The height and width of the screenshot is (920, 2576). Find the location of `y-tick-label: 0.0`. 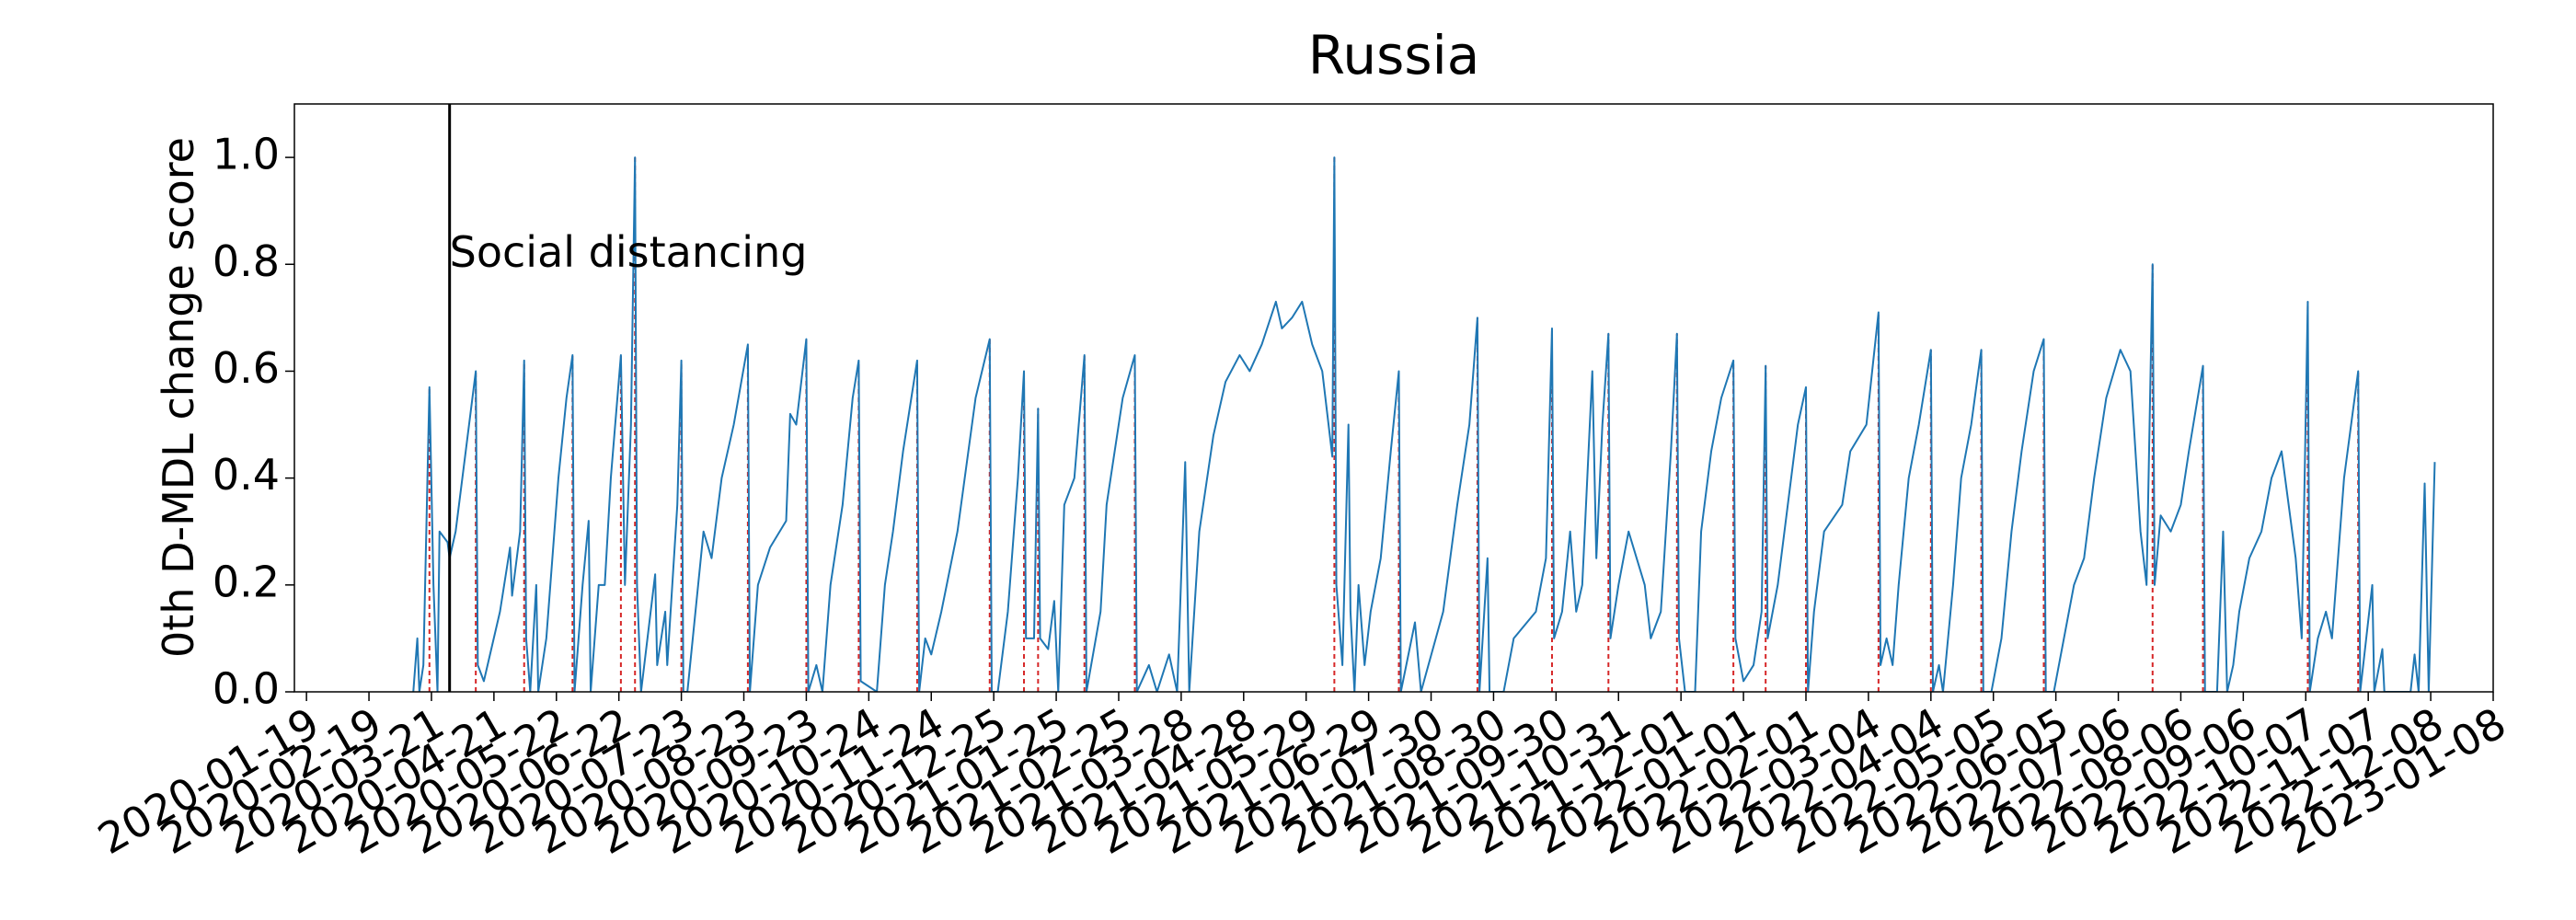

y-tick-label: 0.0 is located at coordinates (246, 689).